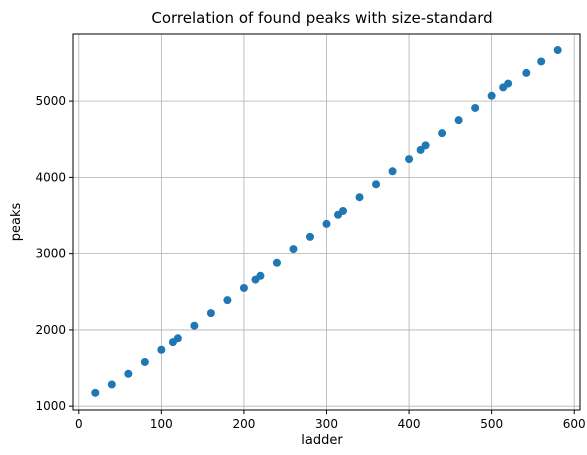 Image resolution: width=587 pixels, height=455 pixels. I want to click on y-tick-label: 1000, so click(50, 406).